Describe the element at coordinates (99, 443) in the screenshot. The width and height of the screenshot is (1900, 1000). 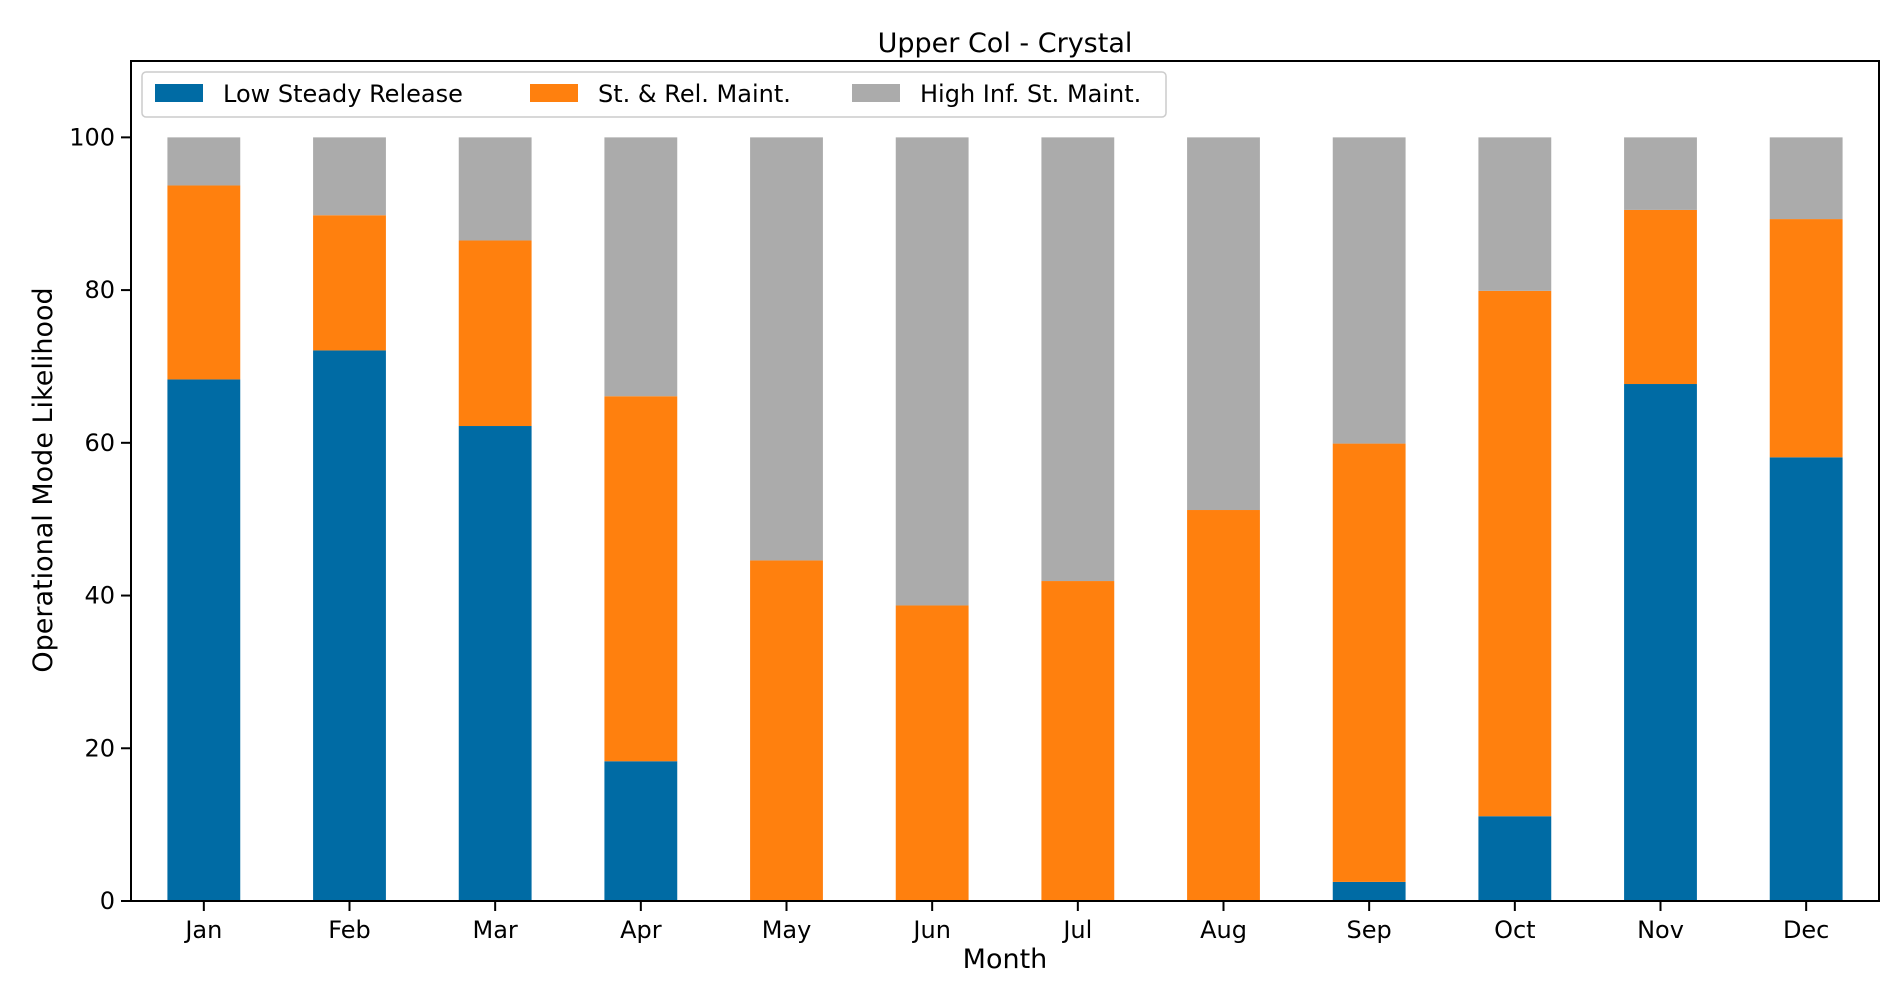
I see `y-tick-label: 60` at that location.